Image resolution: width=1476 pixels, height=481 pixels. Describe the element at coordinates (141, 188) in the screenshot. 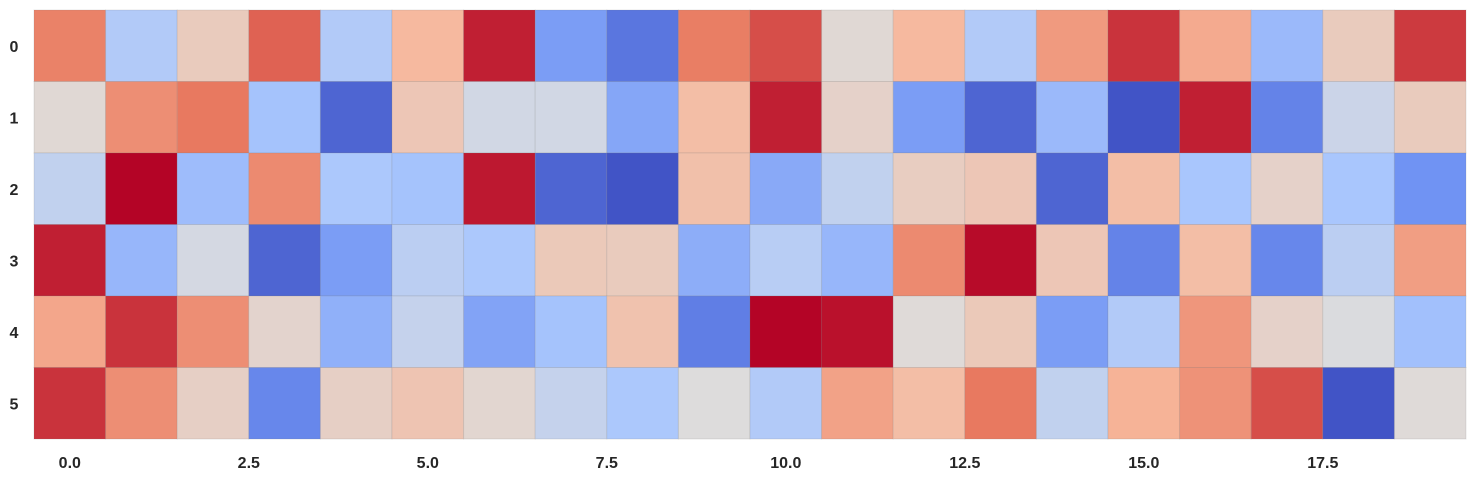

I see `heatmap-cell-r2-c1` at that location.